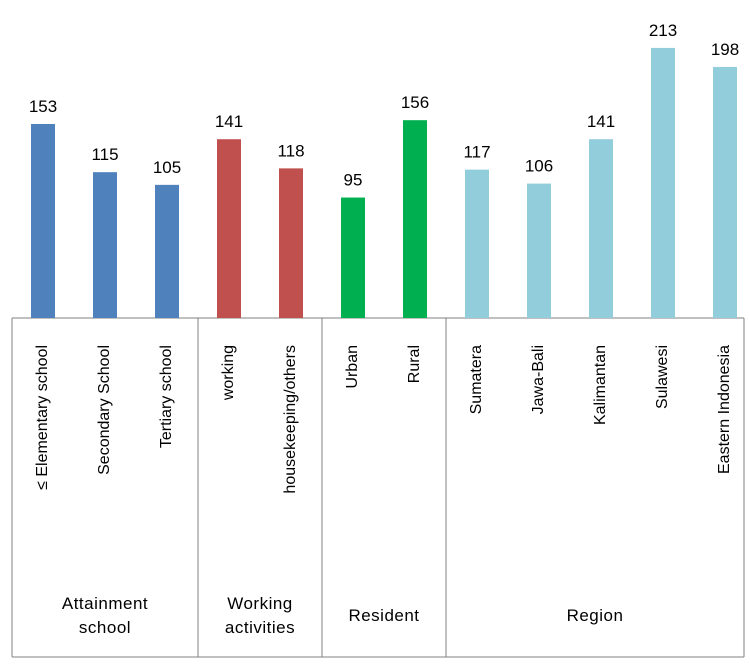 This screenshot has width=750, height=664. I want to click on value-label: 156, so click(415, 102).